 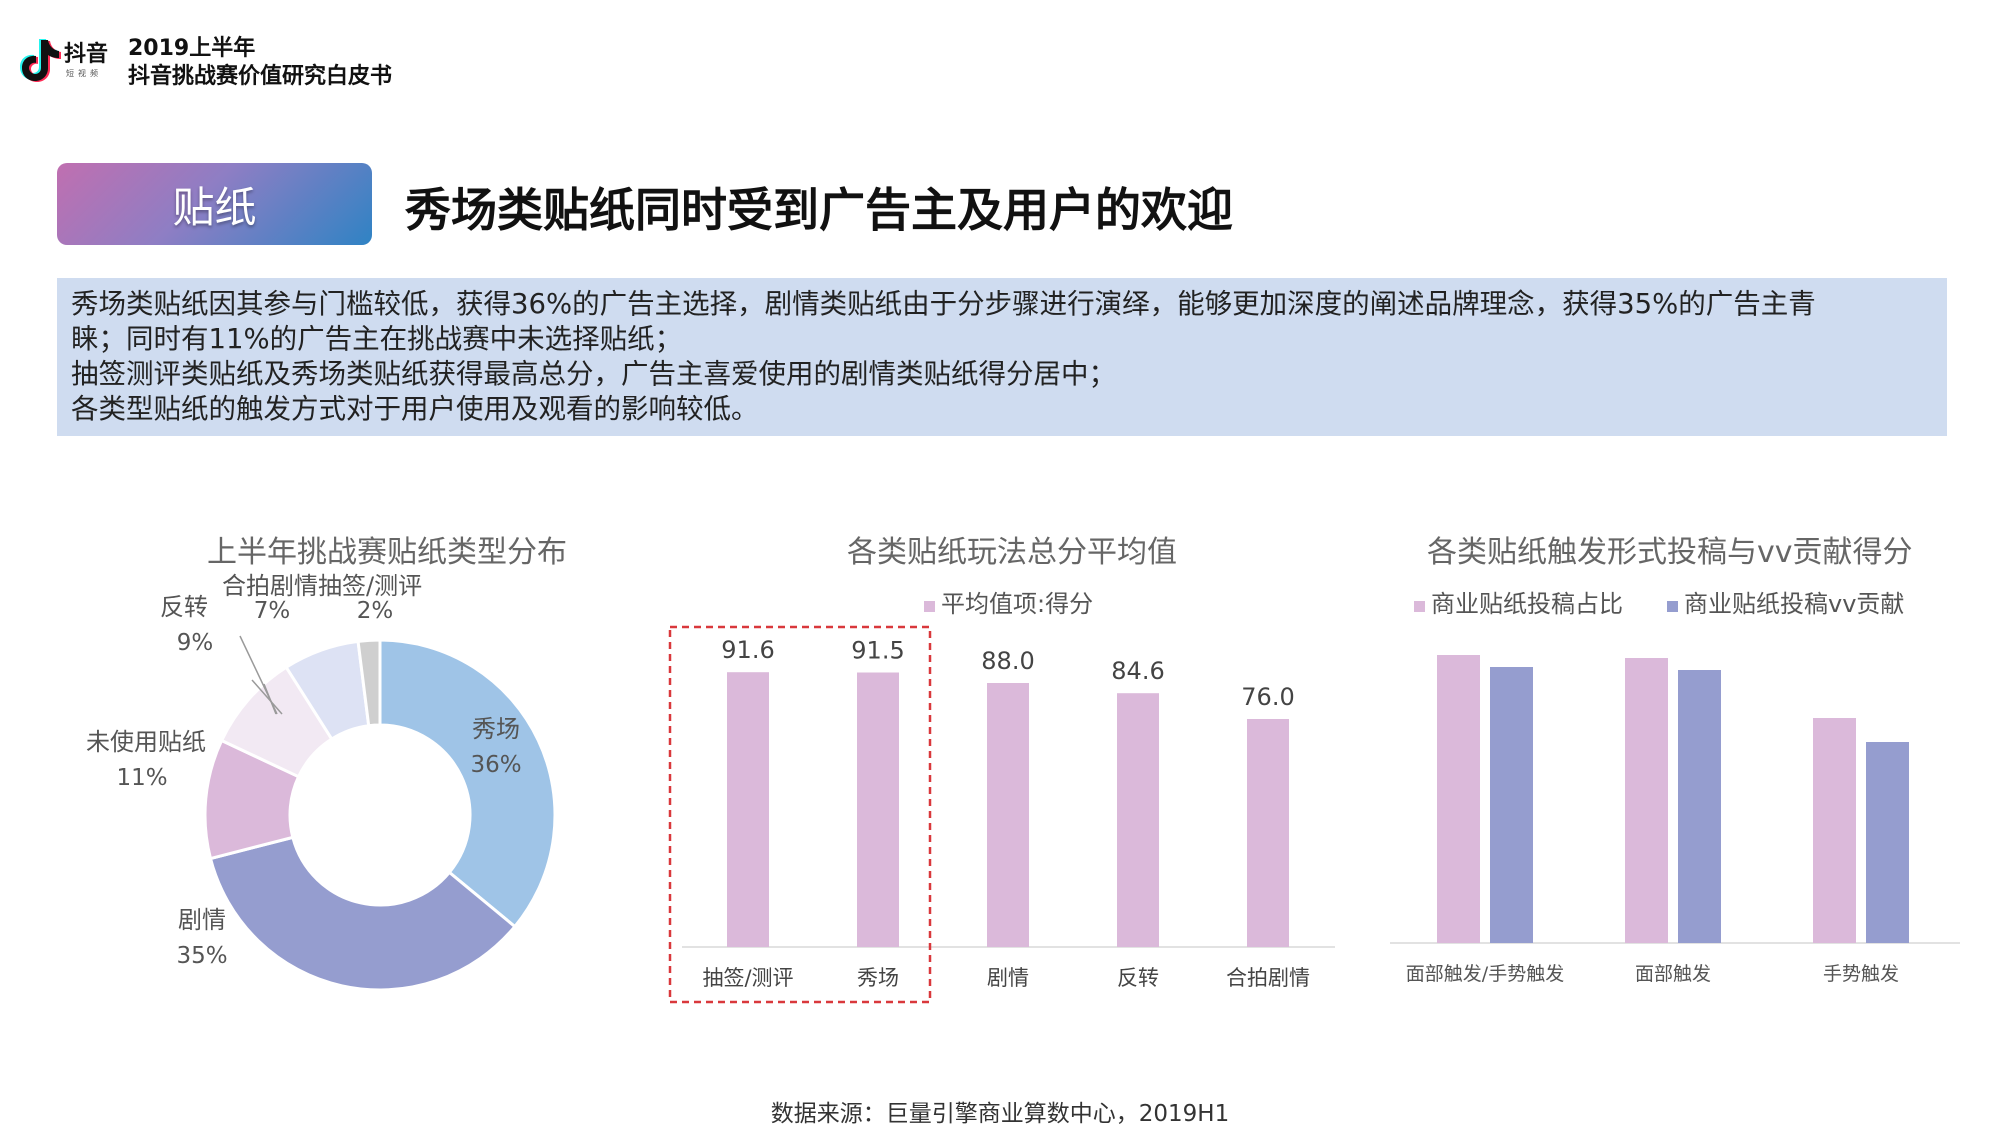 I want to click on bar-value-label: 91.5, so click(x=877, y=651).